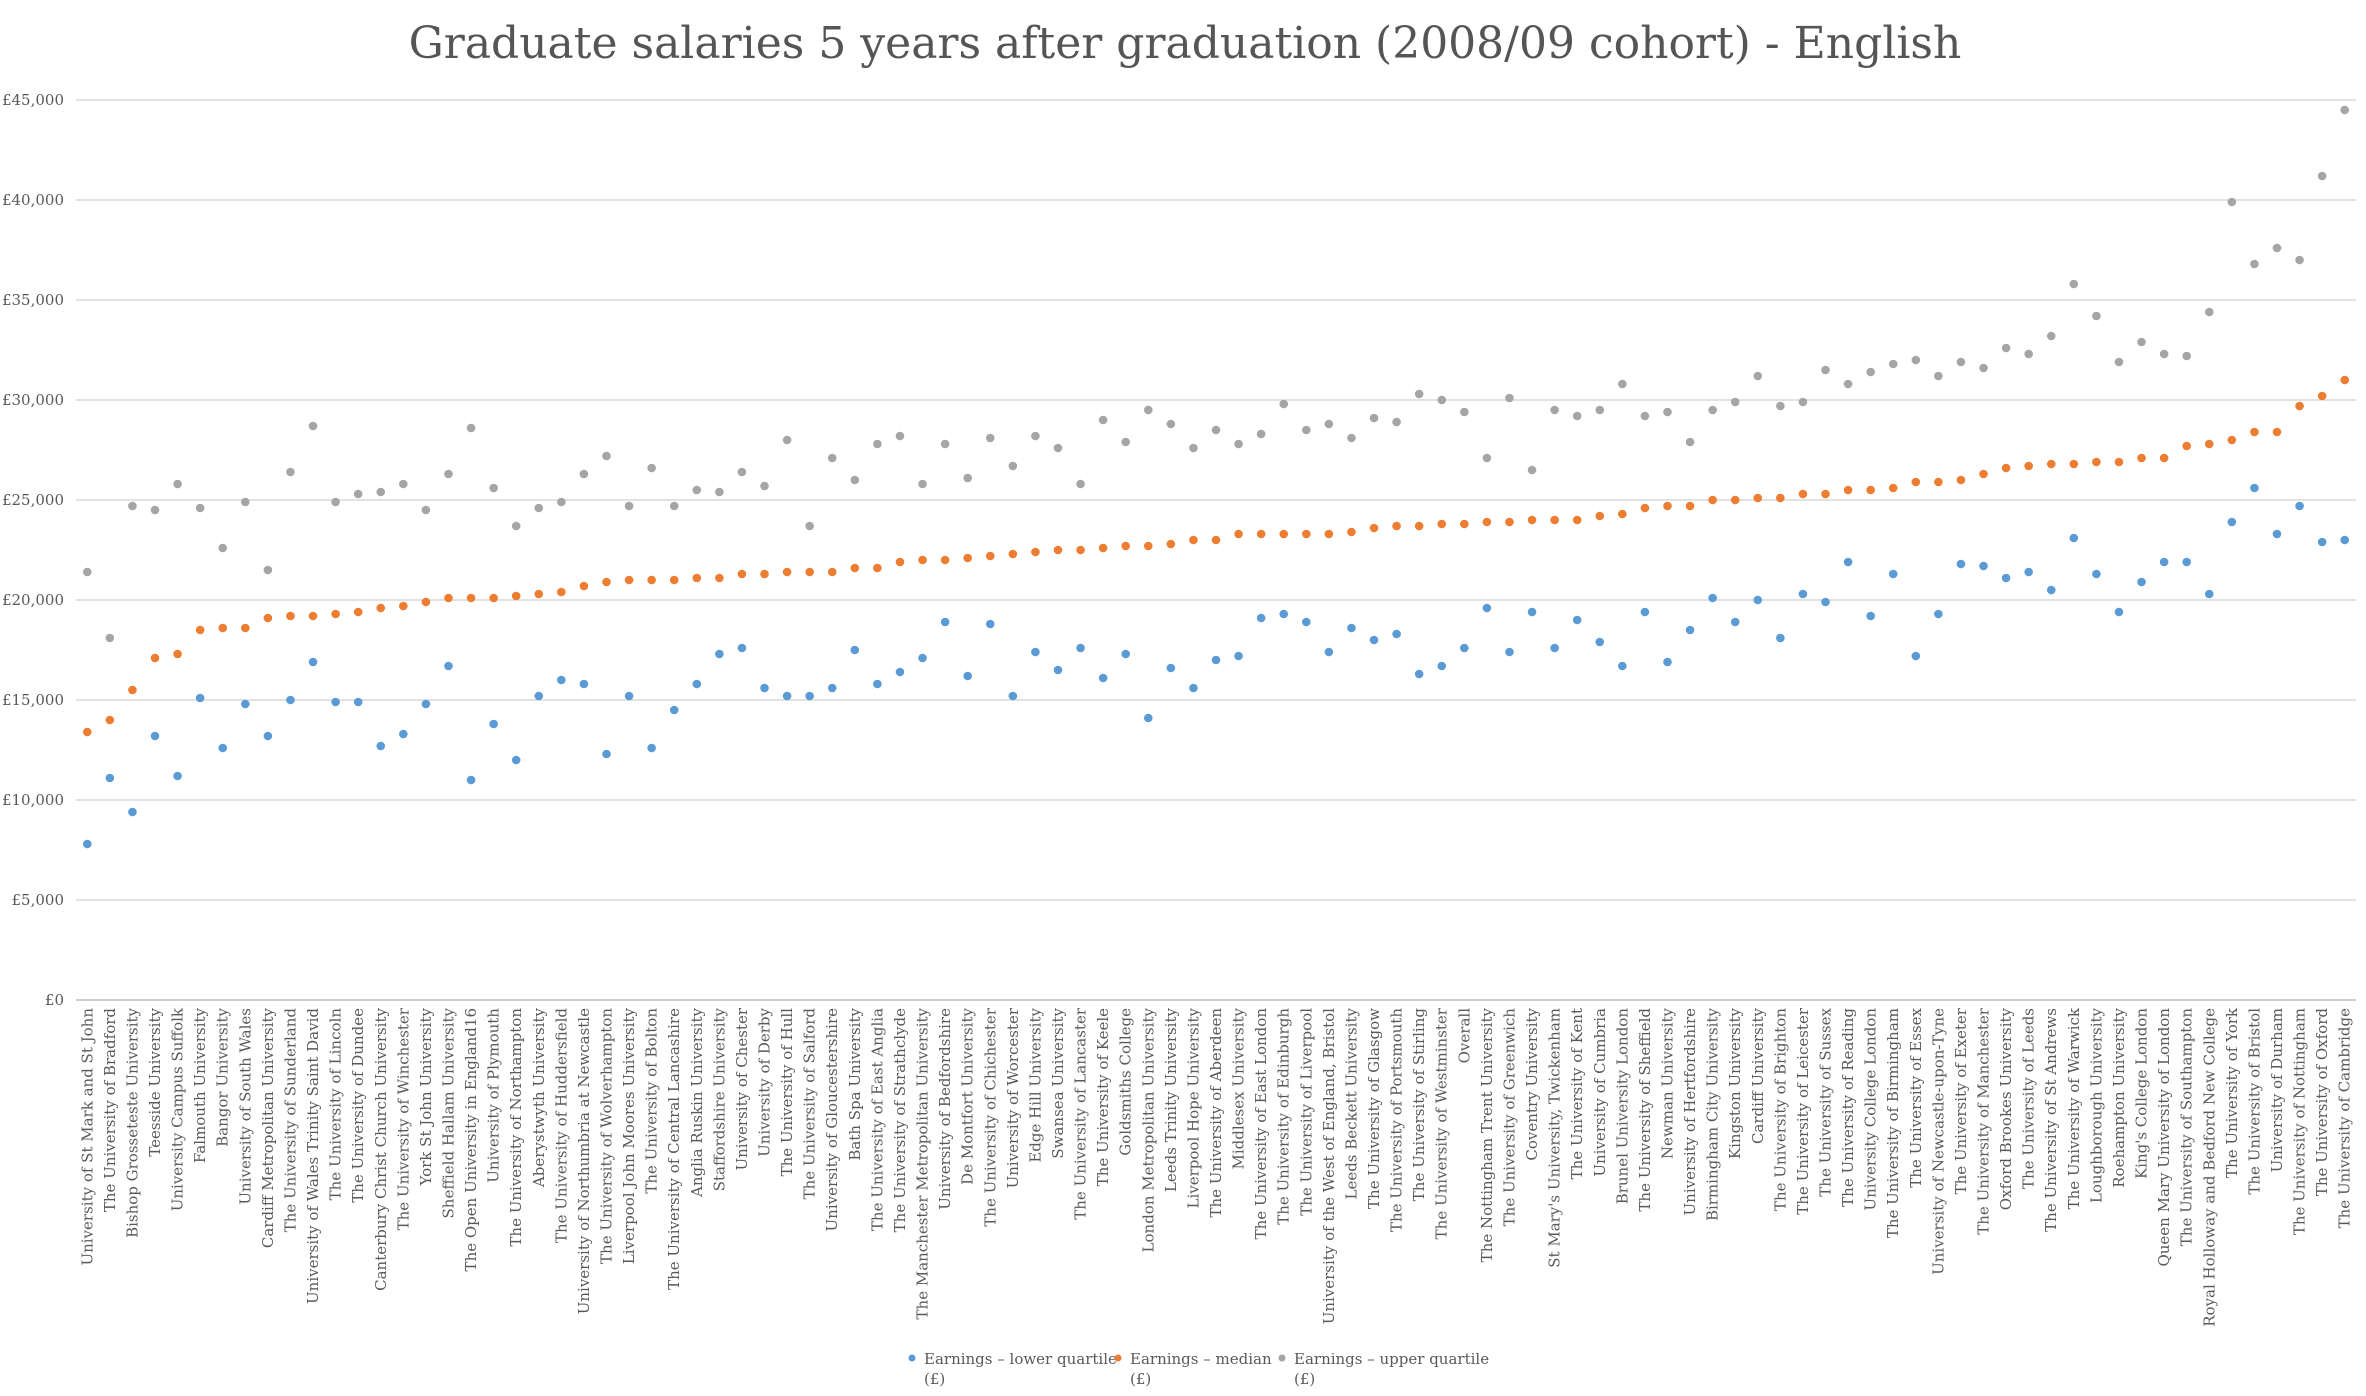 The image size is (2366, 1396). I want to click on legend-marker, so click(1118, 1358).